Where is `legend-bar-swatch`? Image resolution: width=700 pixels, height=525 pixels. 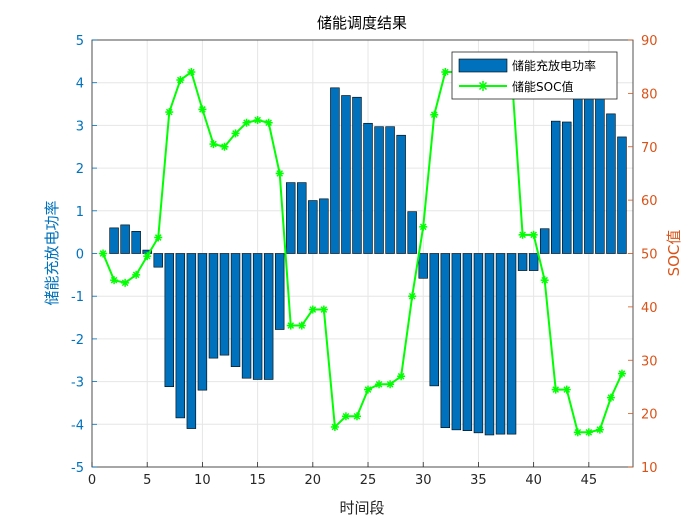 legend-bar-swatch is located at coordinates (483, 65).